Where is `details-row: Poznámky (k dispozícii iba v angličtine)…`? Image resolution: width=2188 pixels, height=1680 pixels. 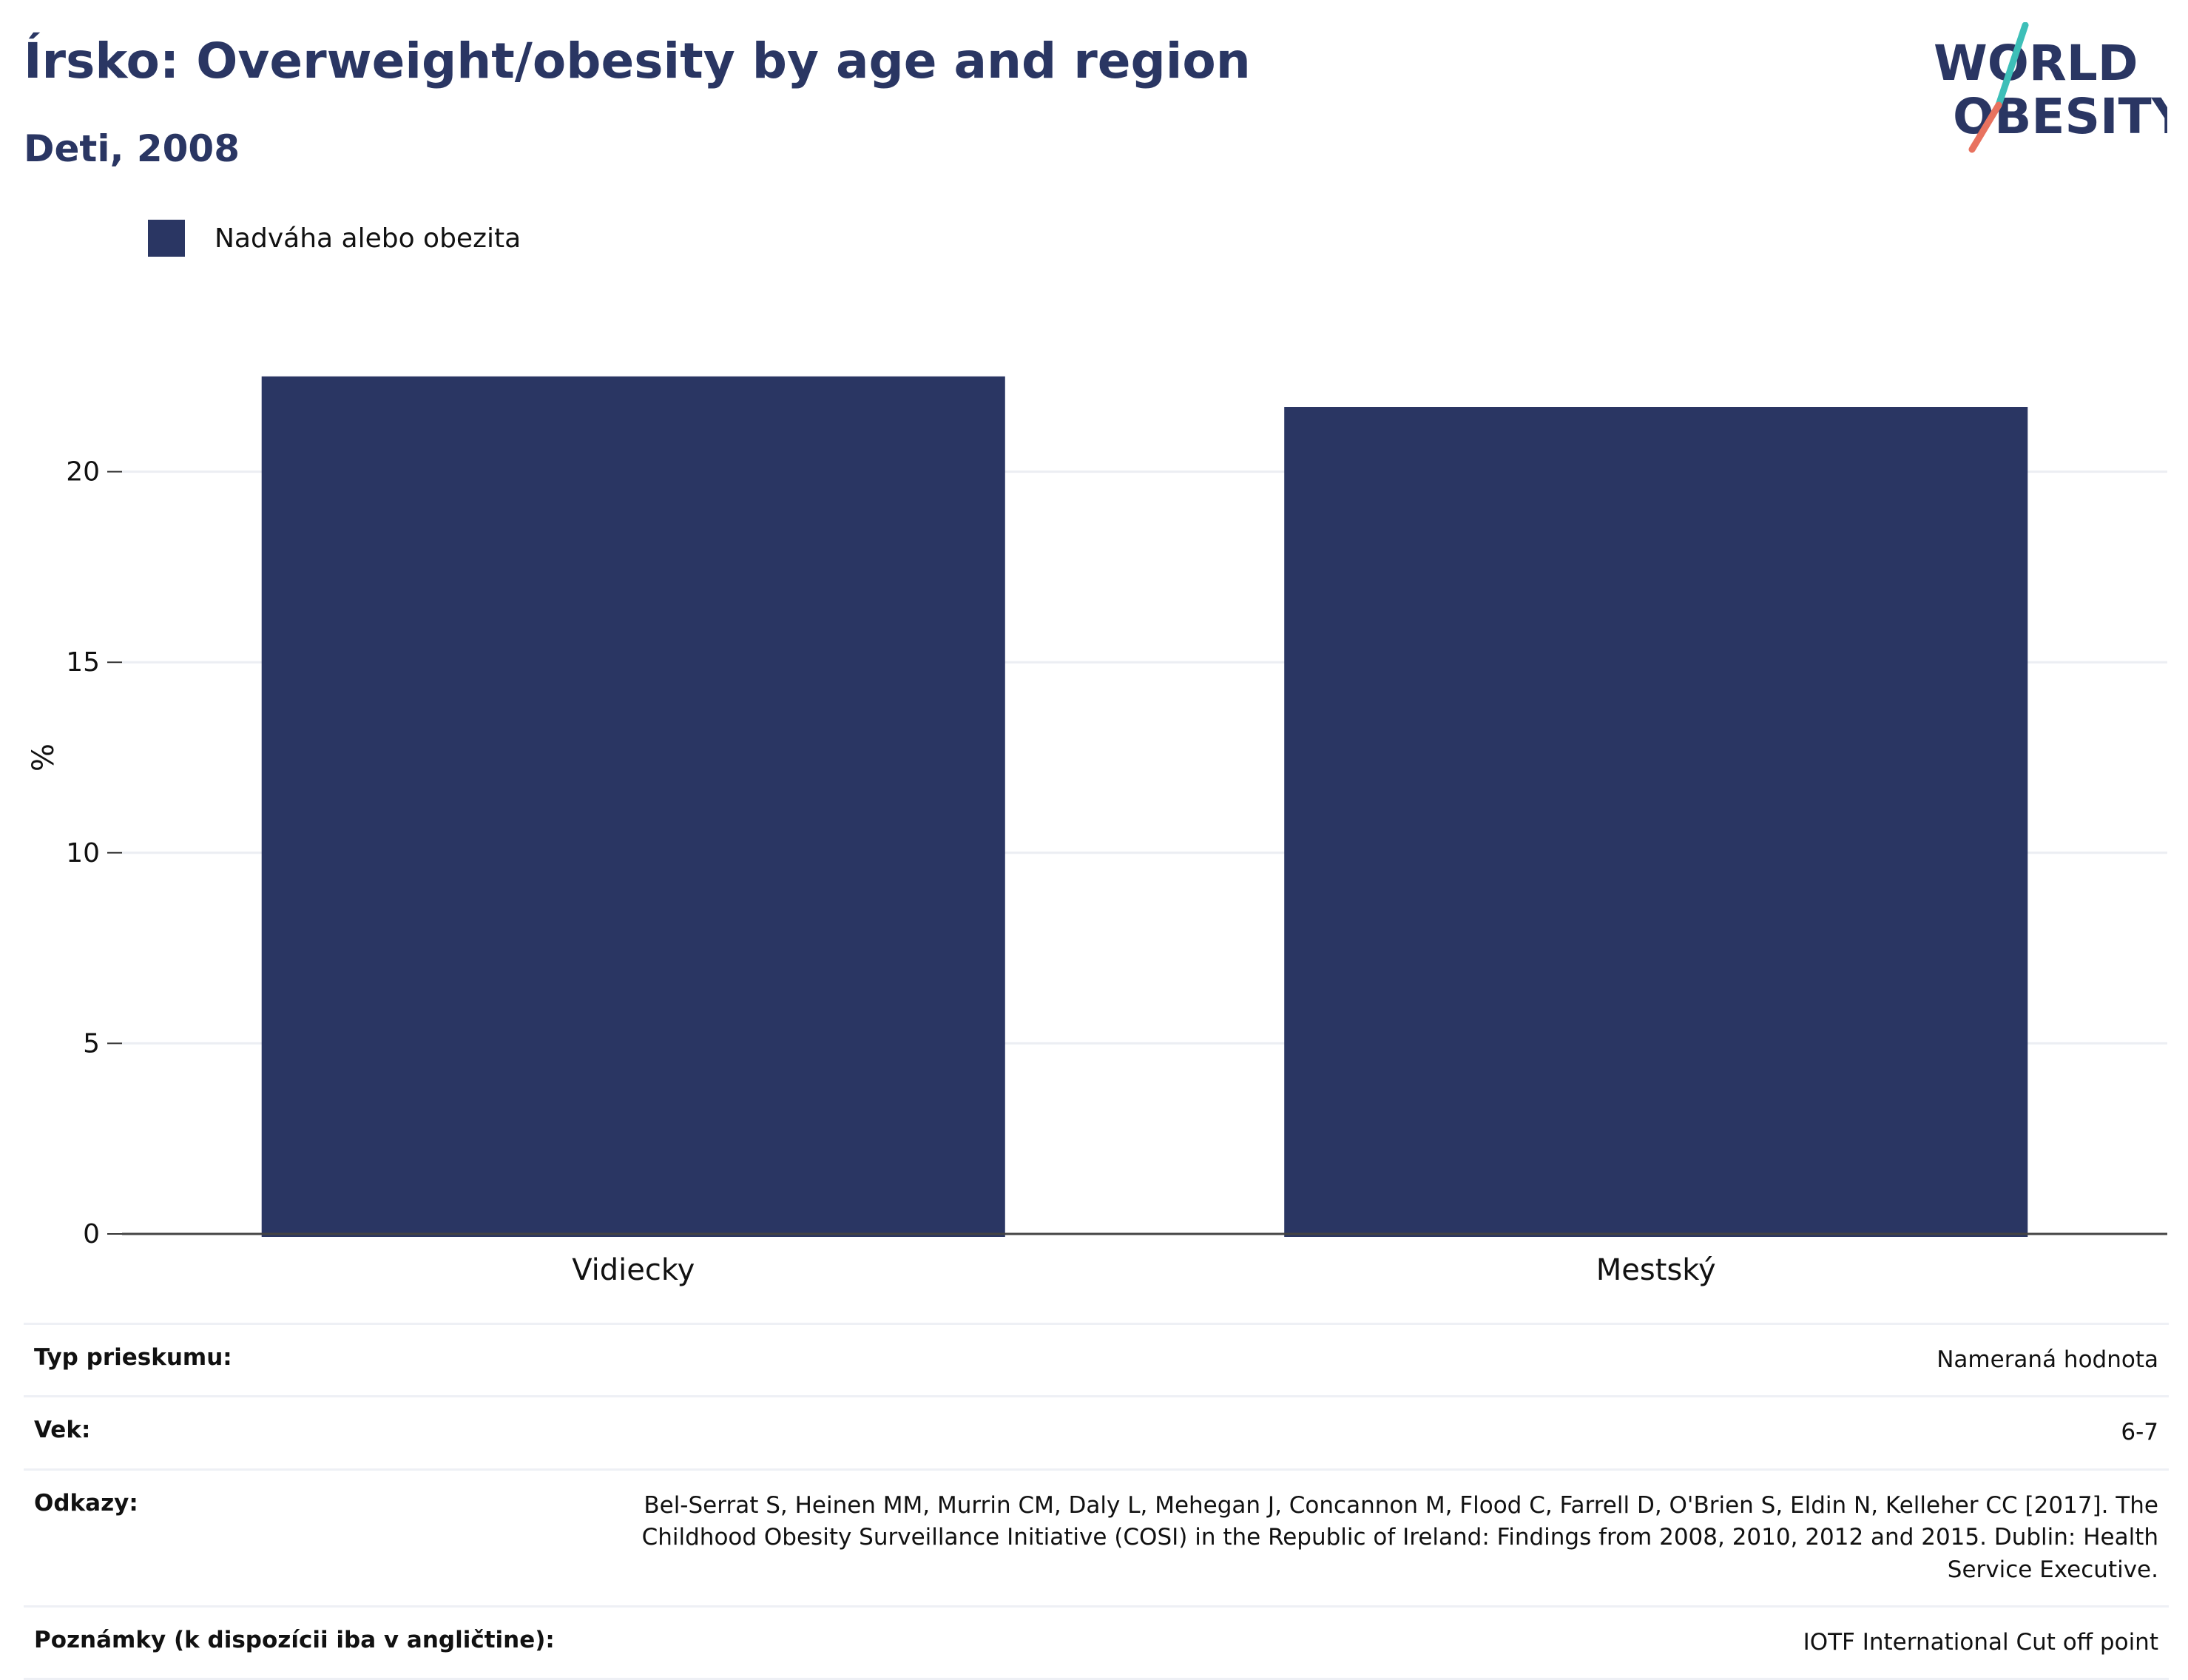 details-row: Poznámky (k dispozícii iba v angličtine)… is located at coordinates (1096, 1644).